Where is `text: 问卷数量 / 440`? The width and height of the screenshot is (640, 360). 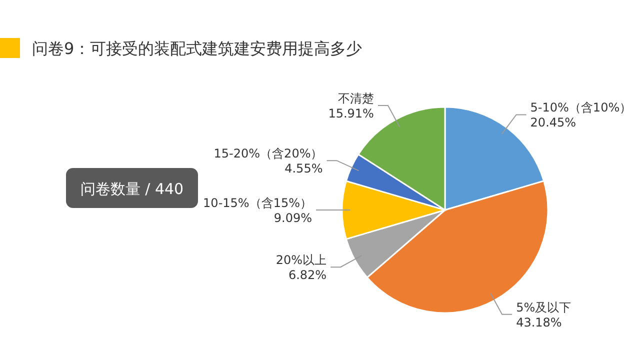 text: 问卷数量 / 440 is located at coordinates (132, 189).